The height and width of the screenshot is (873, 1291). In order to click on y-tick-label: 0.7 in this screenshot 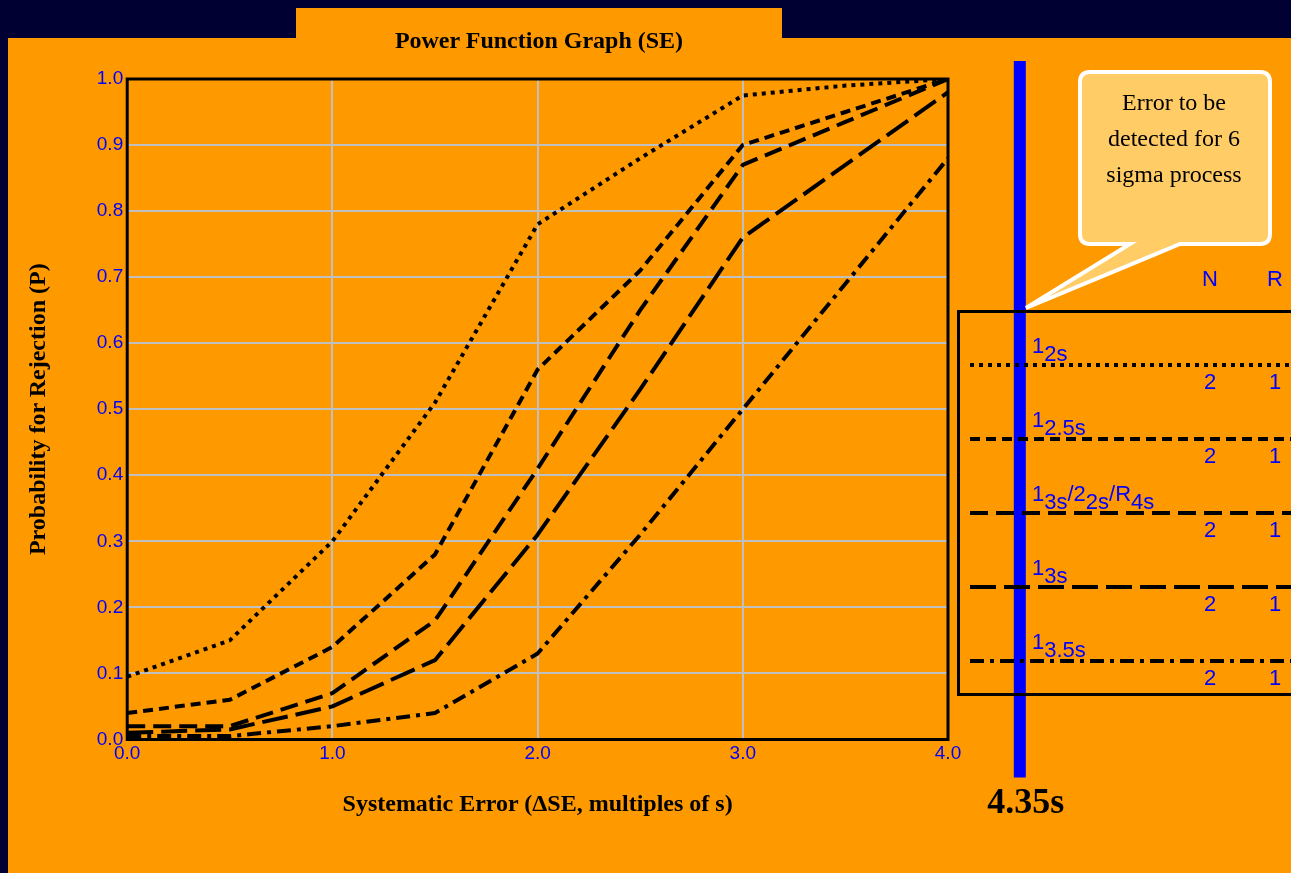, I will do `click(110, 276)`.